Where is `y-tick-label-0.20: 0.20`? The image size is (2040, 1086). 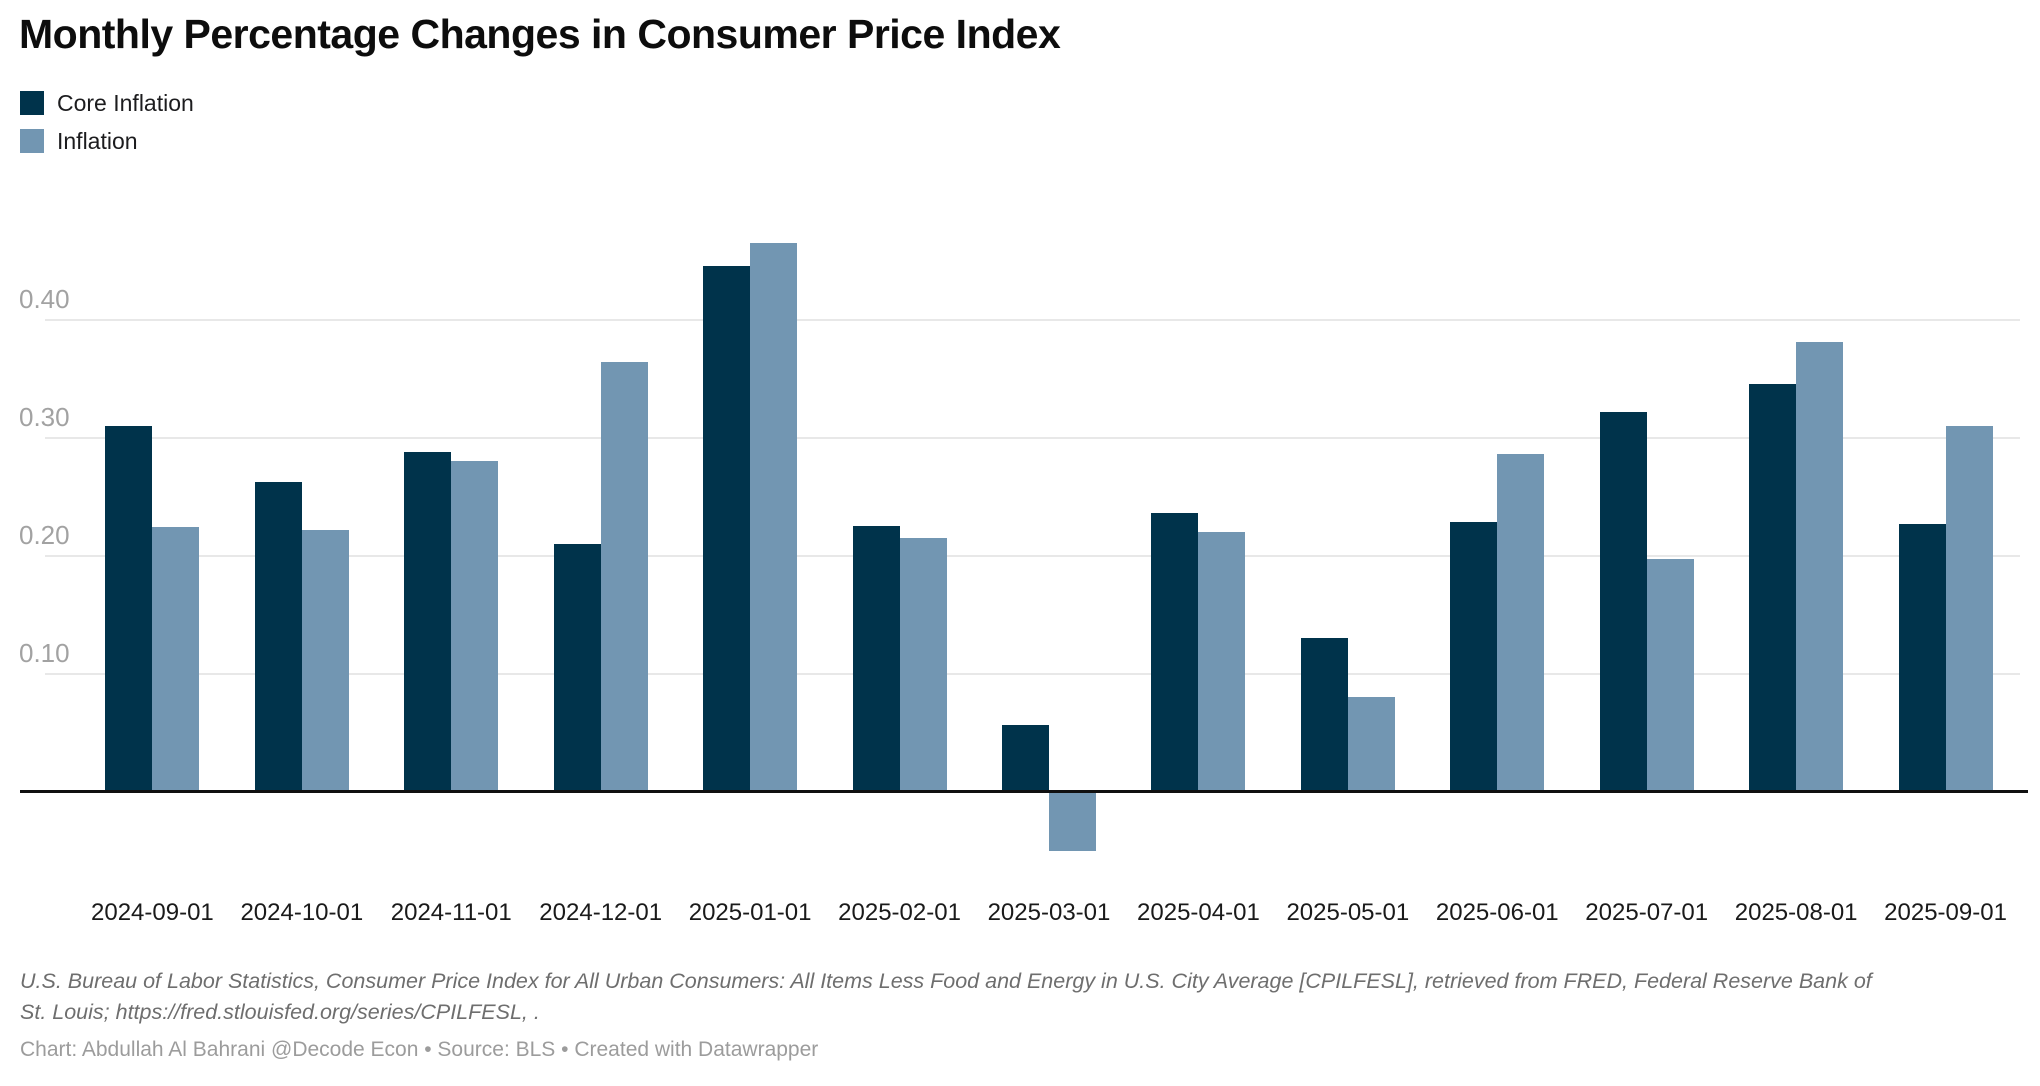 y-tick-label-0.20: 0.20 is located at coordinates (44, 534).